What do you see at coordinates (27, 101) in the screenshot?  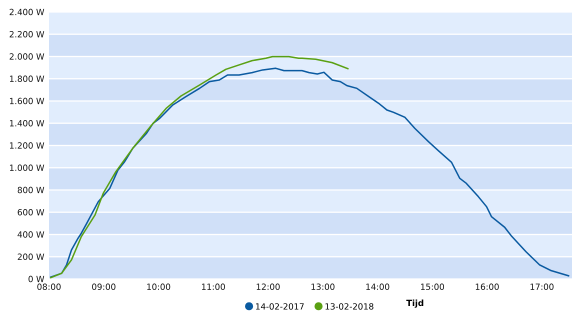 I see `y-tick-label: 1.600 W` at bounding box center [27, 101].